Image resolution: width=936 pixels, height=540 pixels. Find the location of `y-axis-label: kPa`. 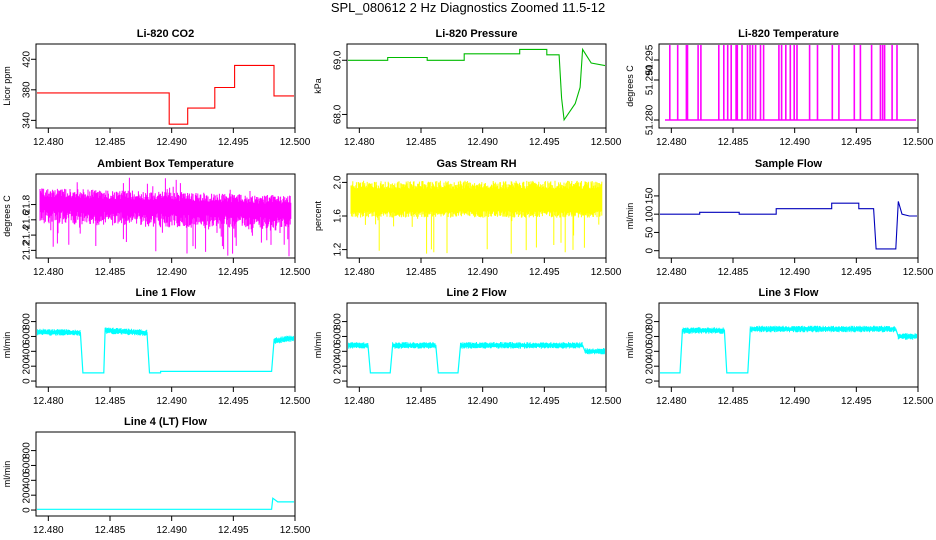

y-axis-label: kPa is located at coordinates (318, 86).